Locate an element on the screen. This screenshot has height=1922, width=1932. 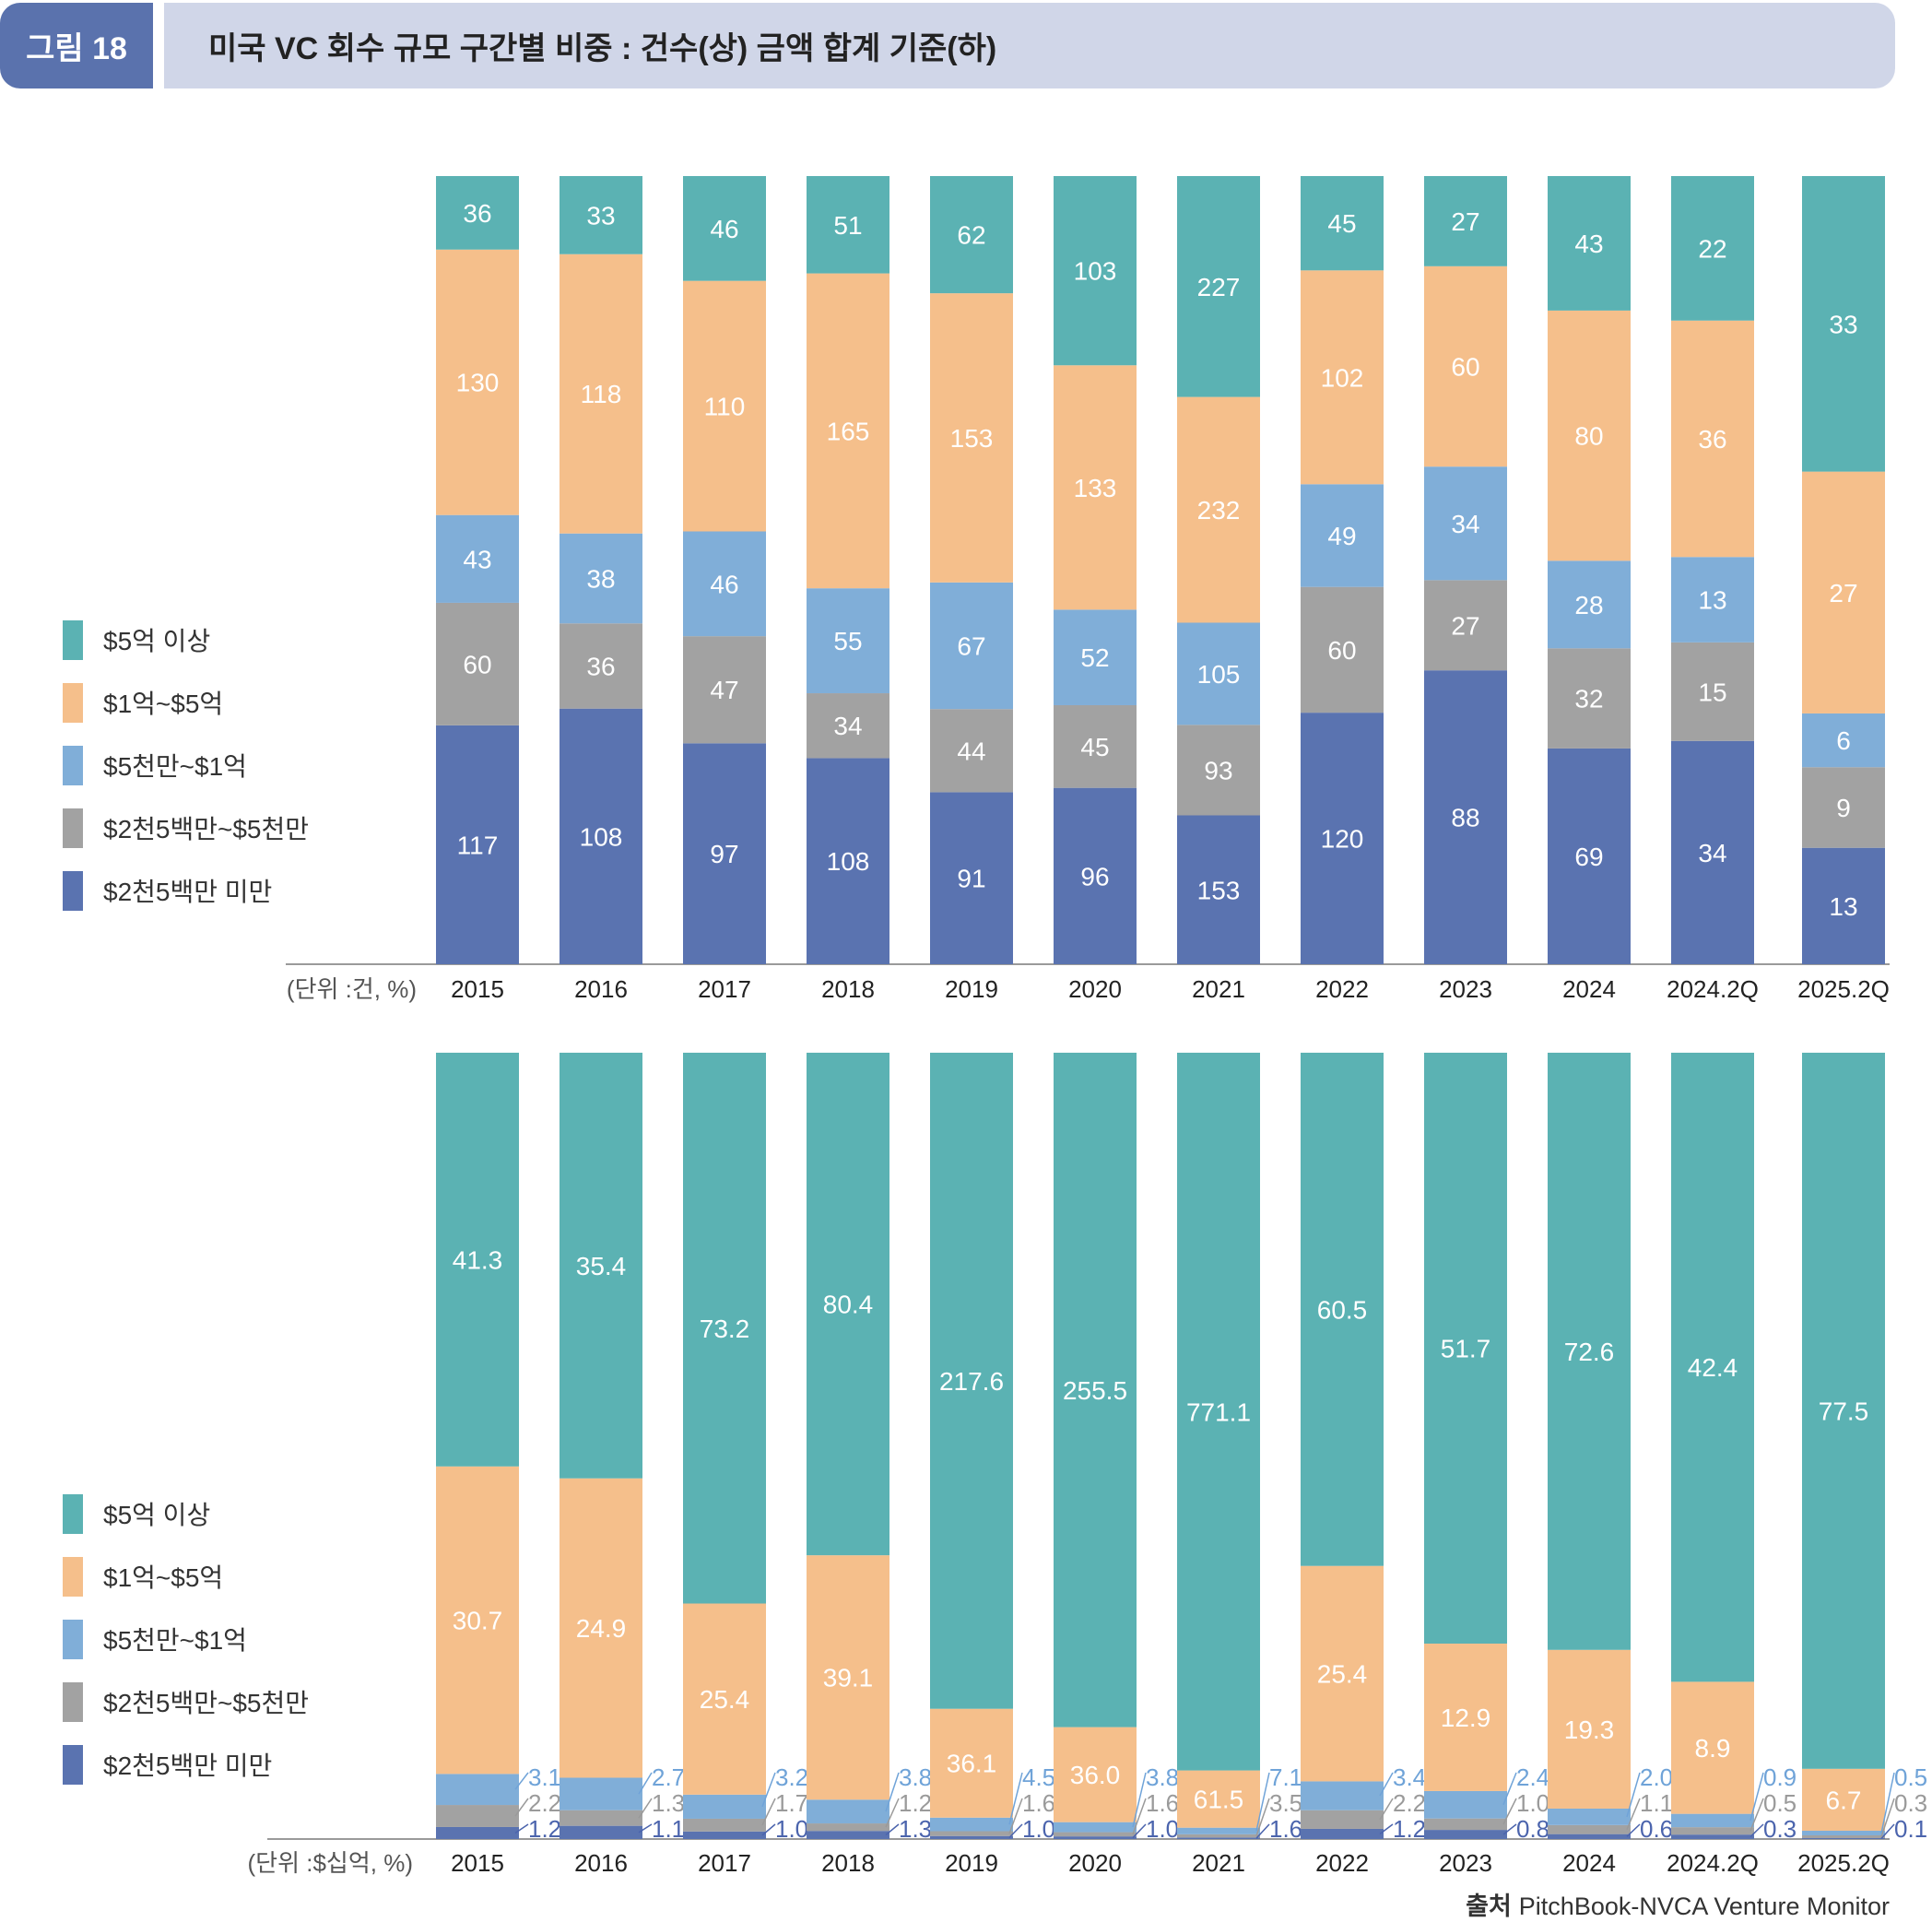
data-label-outside: 0.9 is located at coordinates (1780, 1777).